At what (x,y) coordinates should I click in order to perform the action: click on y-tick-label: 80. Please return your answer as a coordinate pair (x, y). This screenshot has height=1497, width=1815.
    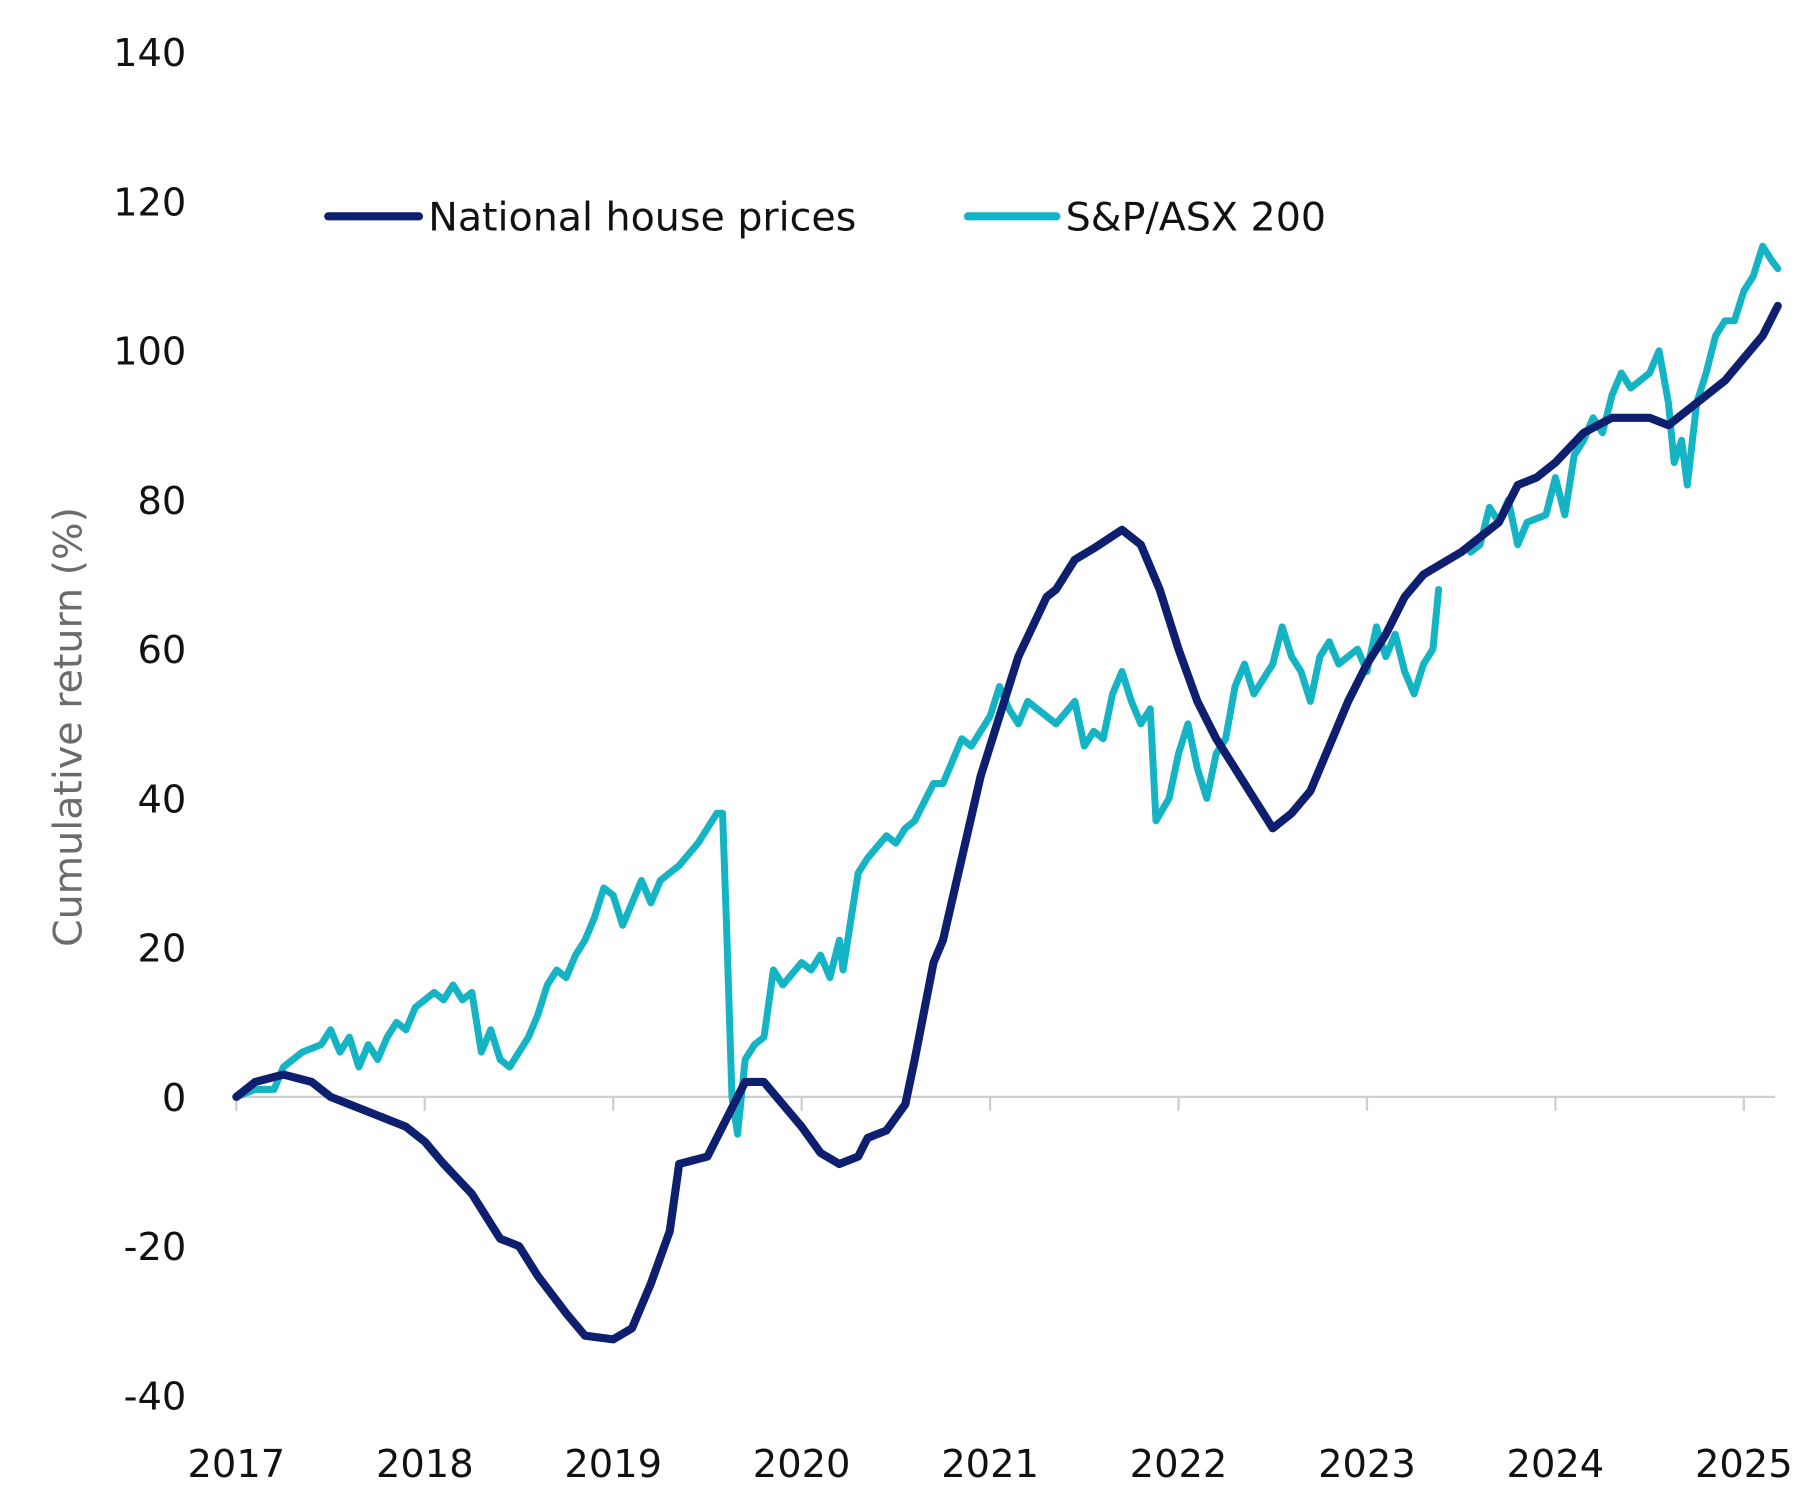
    Looking at the image, I should click on (161, 501).